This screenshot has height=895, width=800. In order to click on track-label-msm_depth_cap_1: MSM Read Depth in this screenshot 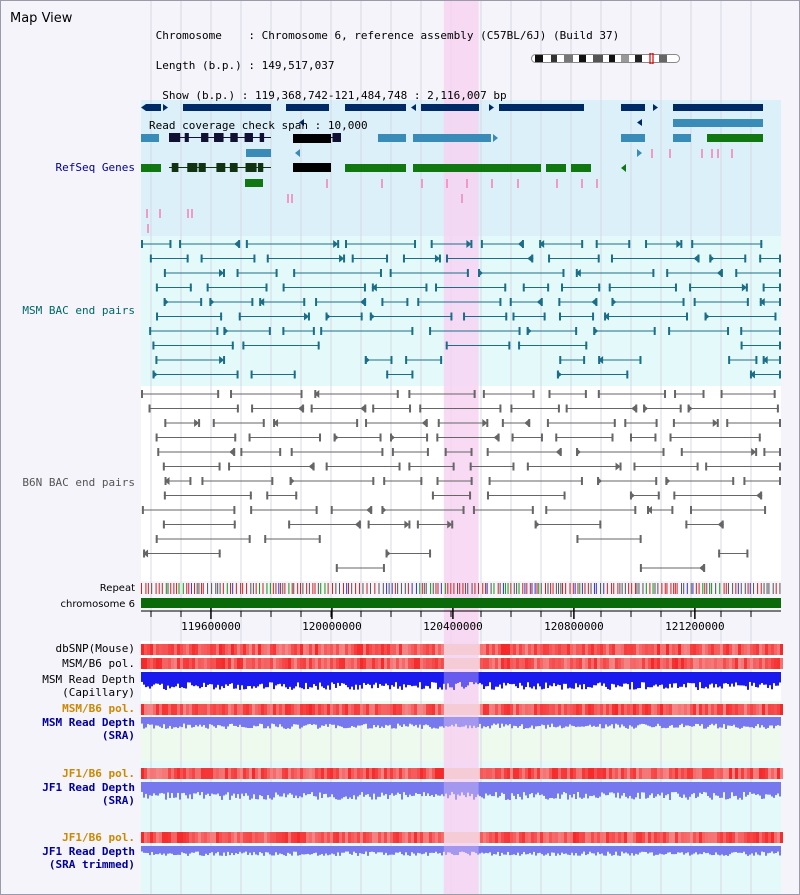, I will do `click(88, 679)`.